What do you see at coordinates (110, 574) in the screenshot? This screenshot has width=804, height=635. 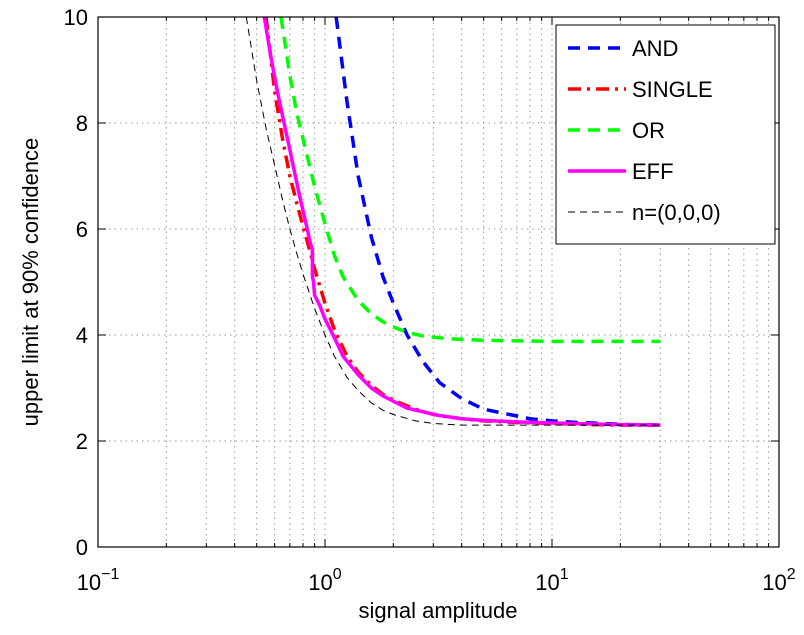 I see `x-tick-exponent: −1` at bounding box center [110, 574].